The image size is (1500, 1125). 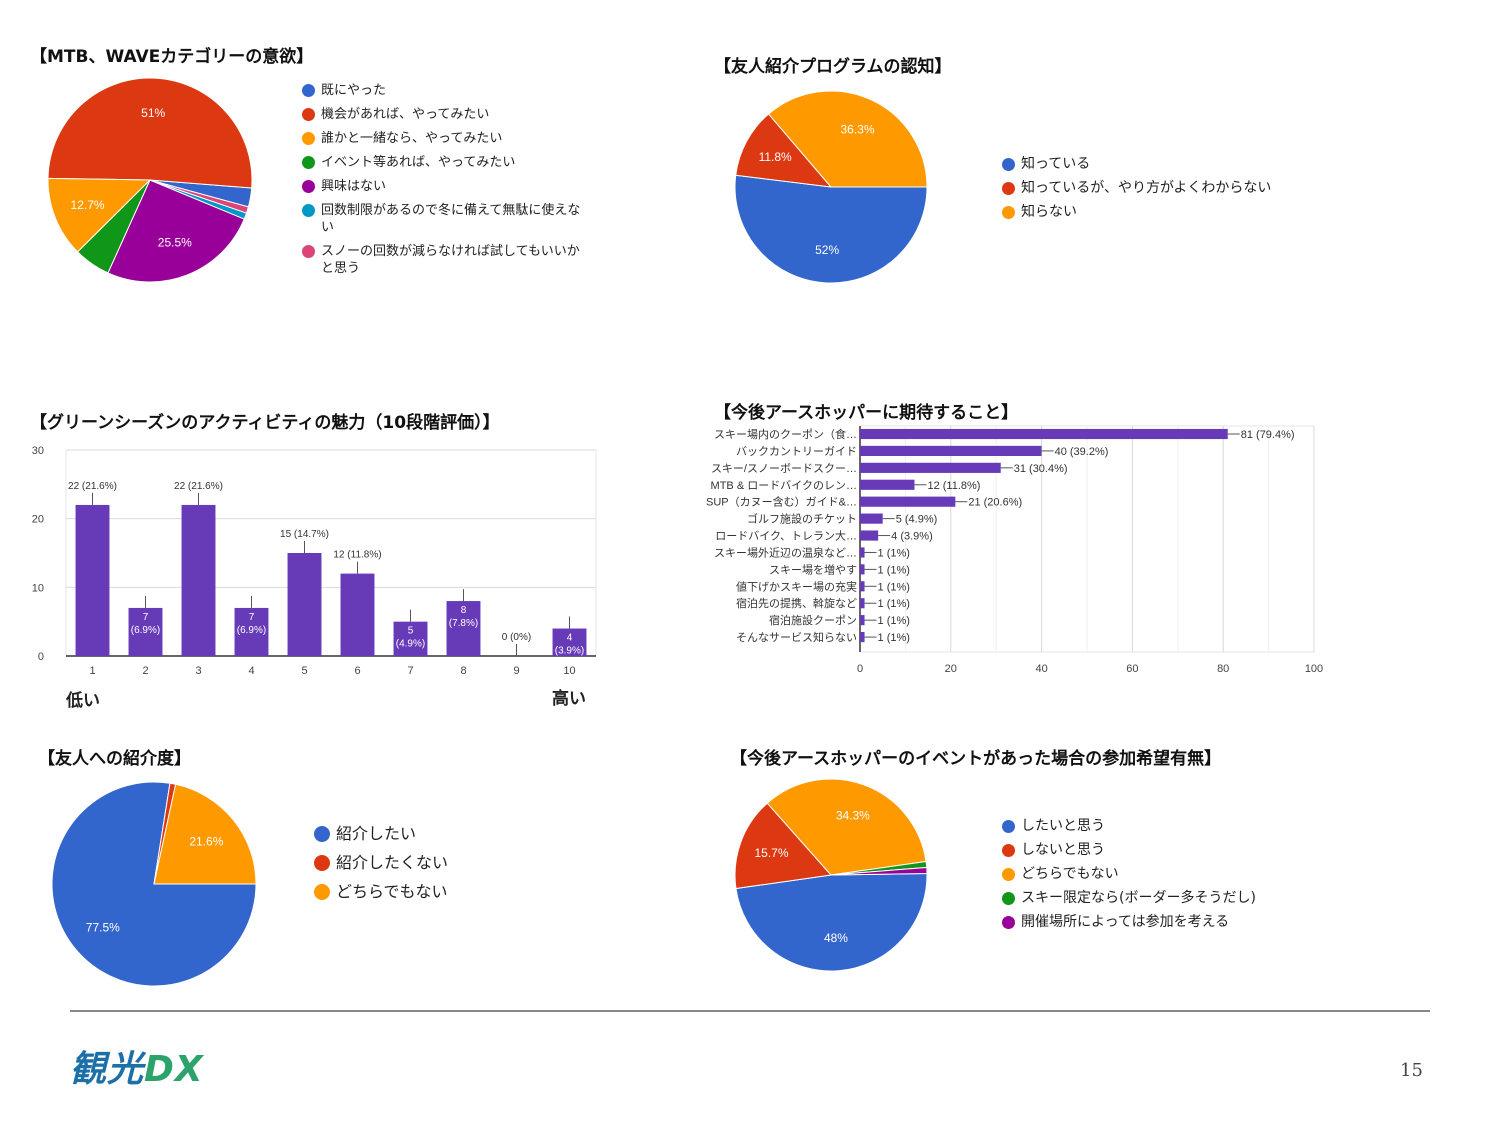 I want to click on mtb-legend-label-1: 機会があれば、やってみたい, so click(x=405, y=114).